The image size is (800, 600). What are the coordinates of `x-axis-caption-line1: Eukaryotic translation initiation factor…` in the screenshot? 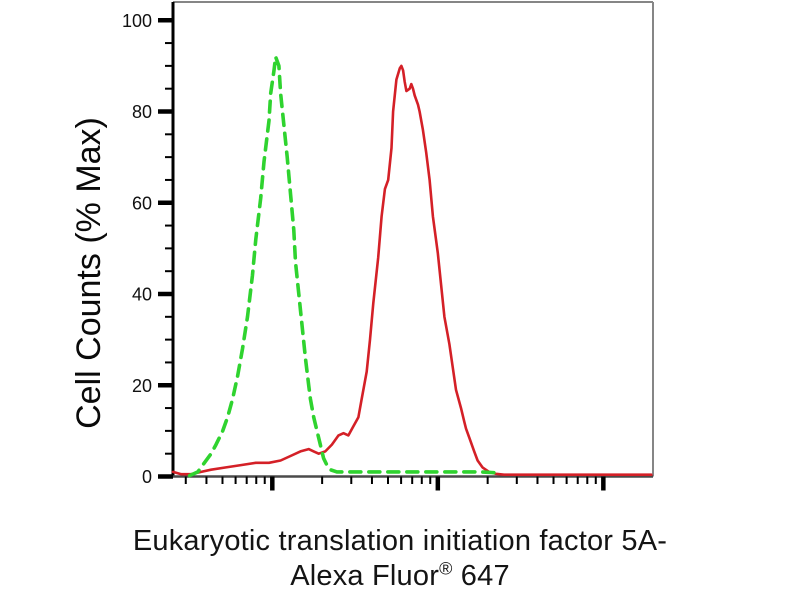 It's located at (400, 541).